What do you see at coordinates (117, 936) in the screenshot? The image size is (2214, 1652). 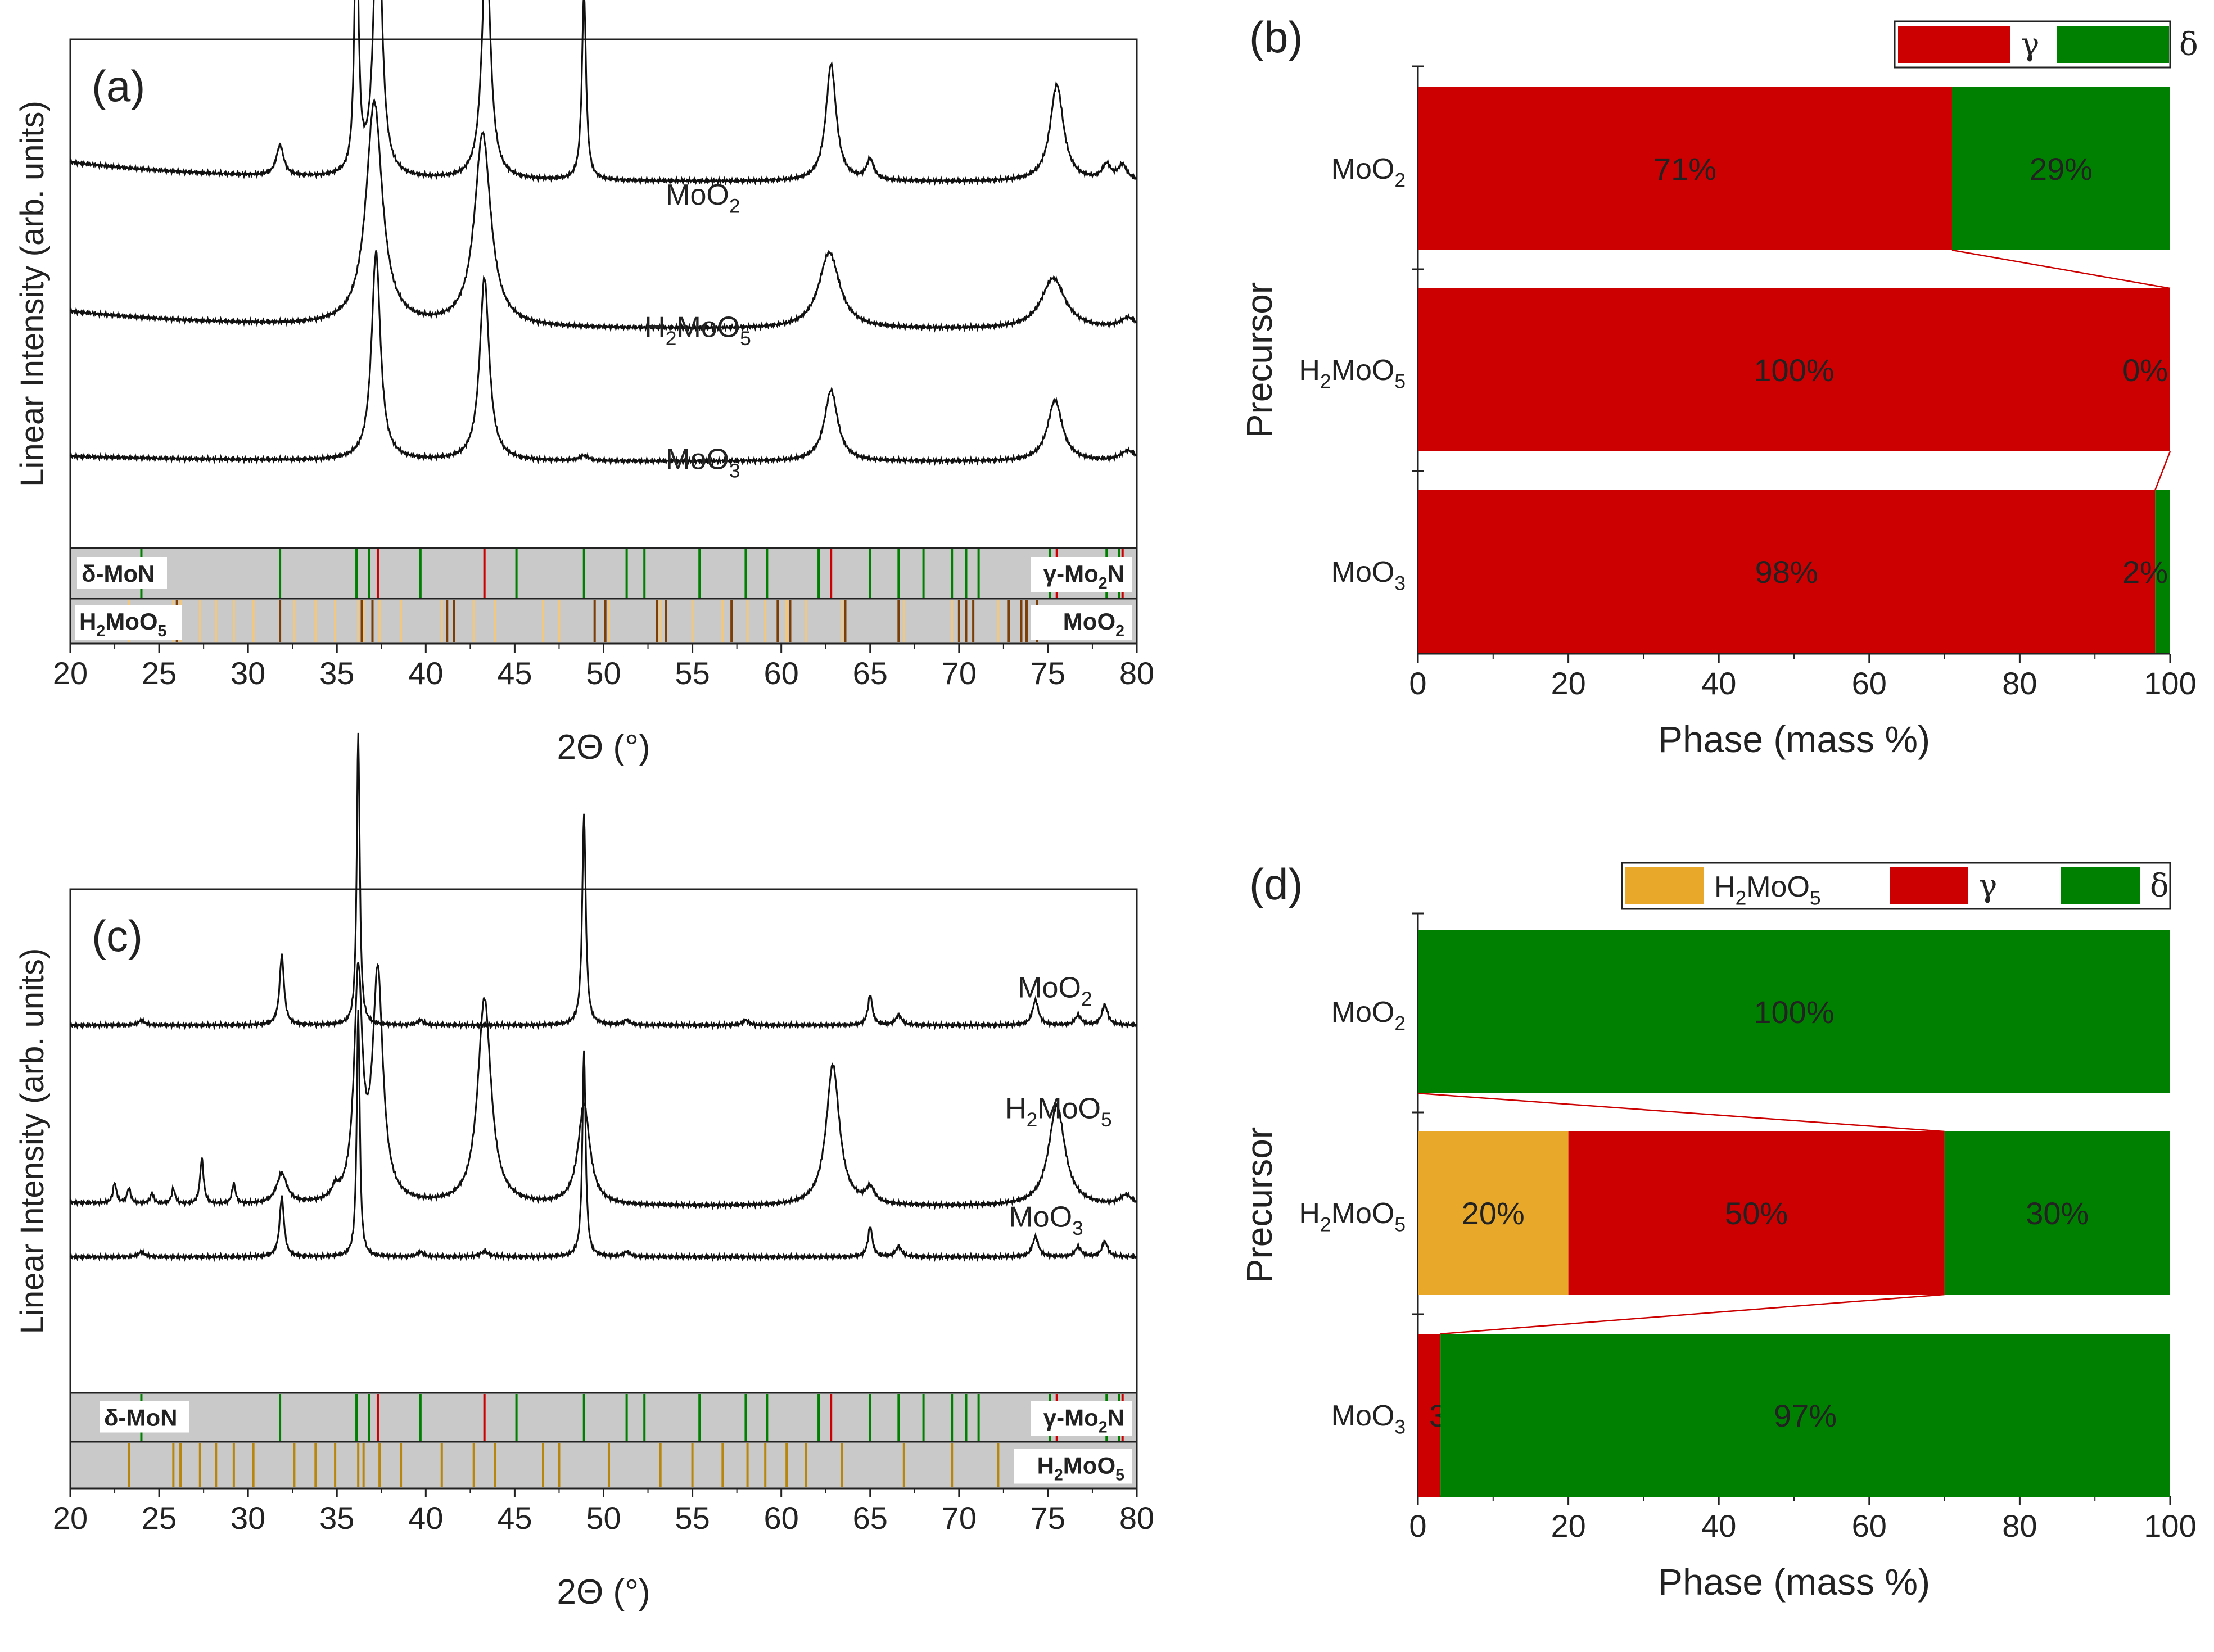 I see `panel-letter: (c)` at bounding box center [117, 936].